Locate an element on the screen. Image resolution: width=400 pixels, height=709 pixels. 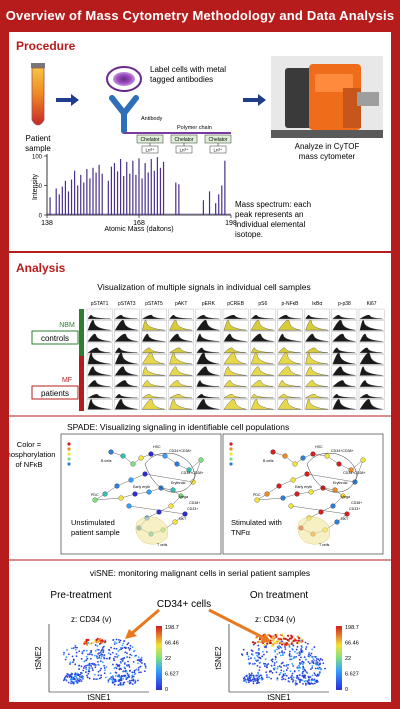
label-cells-text-1: Label cells with metal is located at coordinates (188, 69).